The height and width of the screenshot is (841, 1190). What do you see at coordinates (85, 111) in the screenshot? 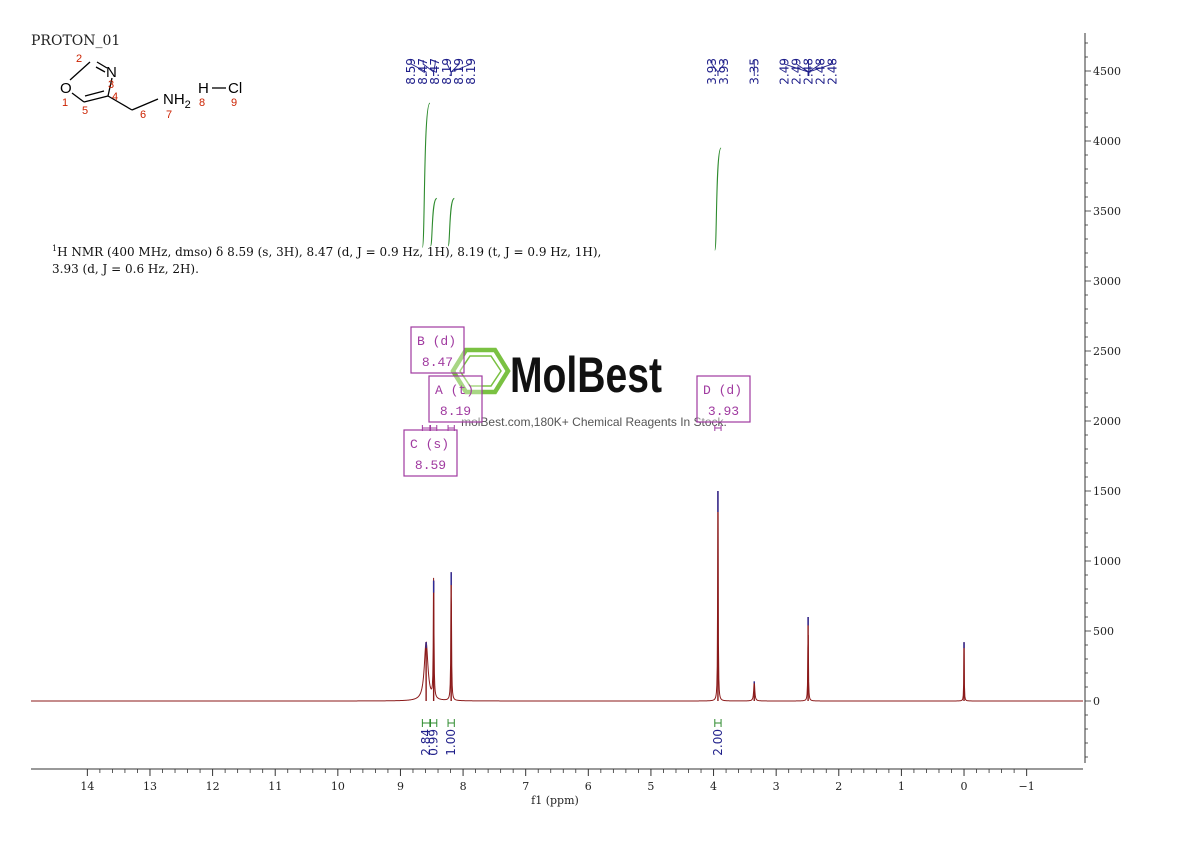
I see `atom-label-5: 5` at bounding box center [85, 111].